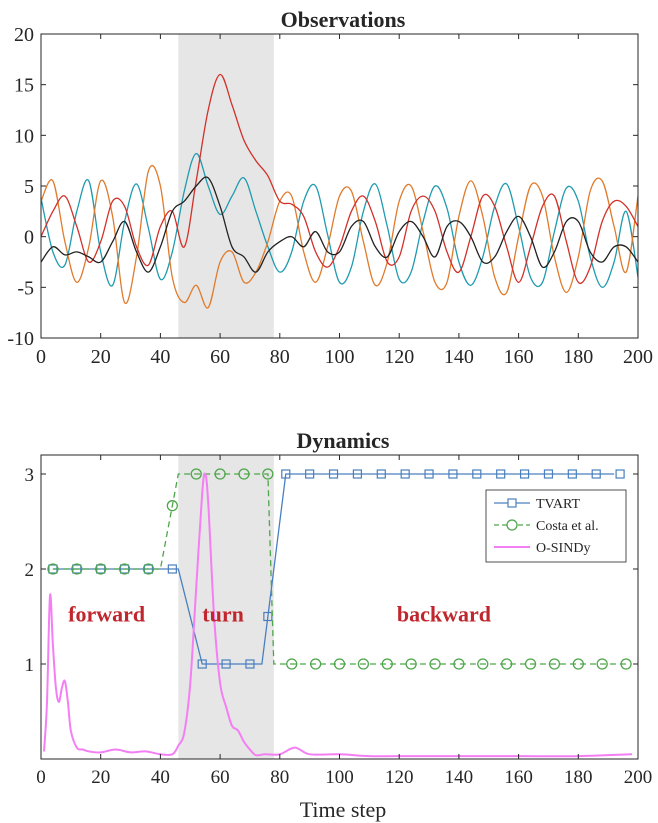 Image resolution: width=658 pixels, height=823 pixels. I want to click on dynamics-xlabel: Time step, so click(343, 809).